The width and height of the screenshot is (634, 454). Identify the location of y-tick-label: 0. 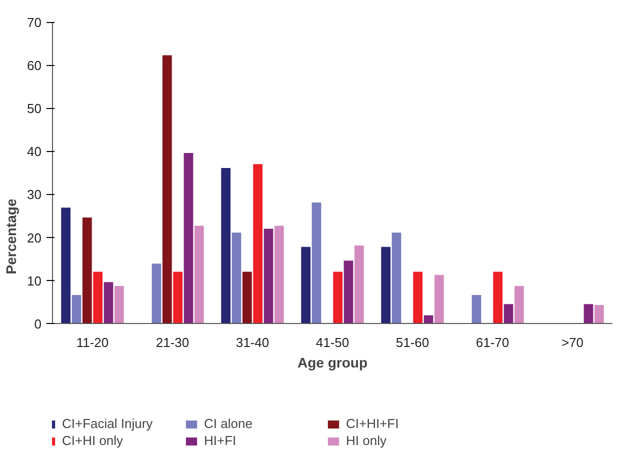
(38, 324).